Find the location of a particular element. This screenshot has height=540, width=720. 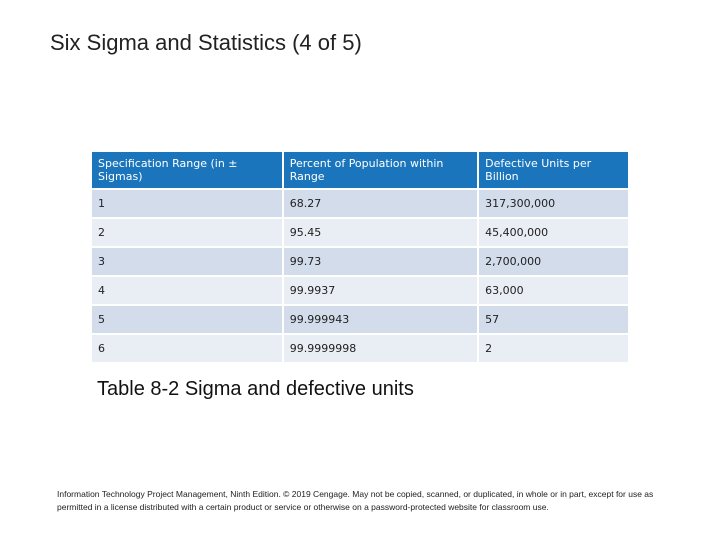

table-cell: 317,300,000 is located at coordinates (553, 203).